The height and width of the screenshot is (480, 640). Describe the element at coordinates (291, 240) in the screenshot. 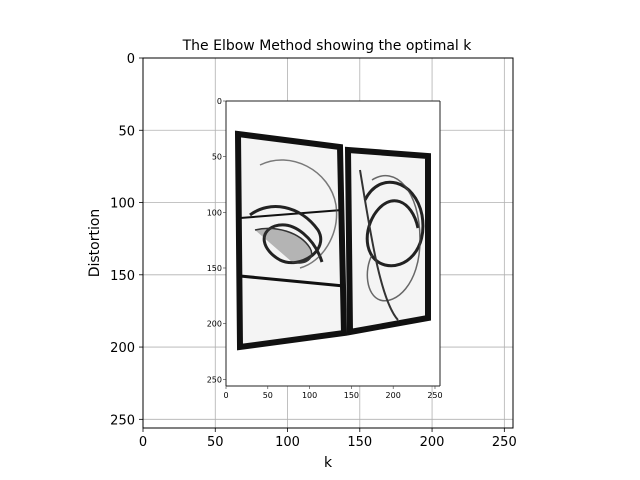

I see `inner-panel-left` at that location.